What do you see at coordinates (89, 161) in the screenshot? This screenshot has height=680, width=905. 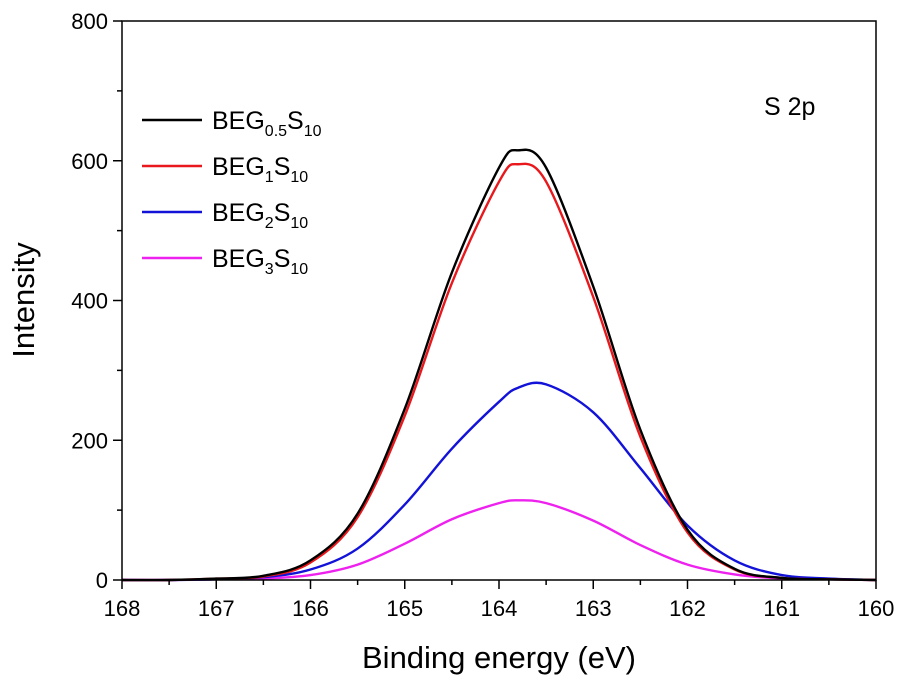 I see `y-tick-label: 600` at bounding box center [89, 161].